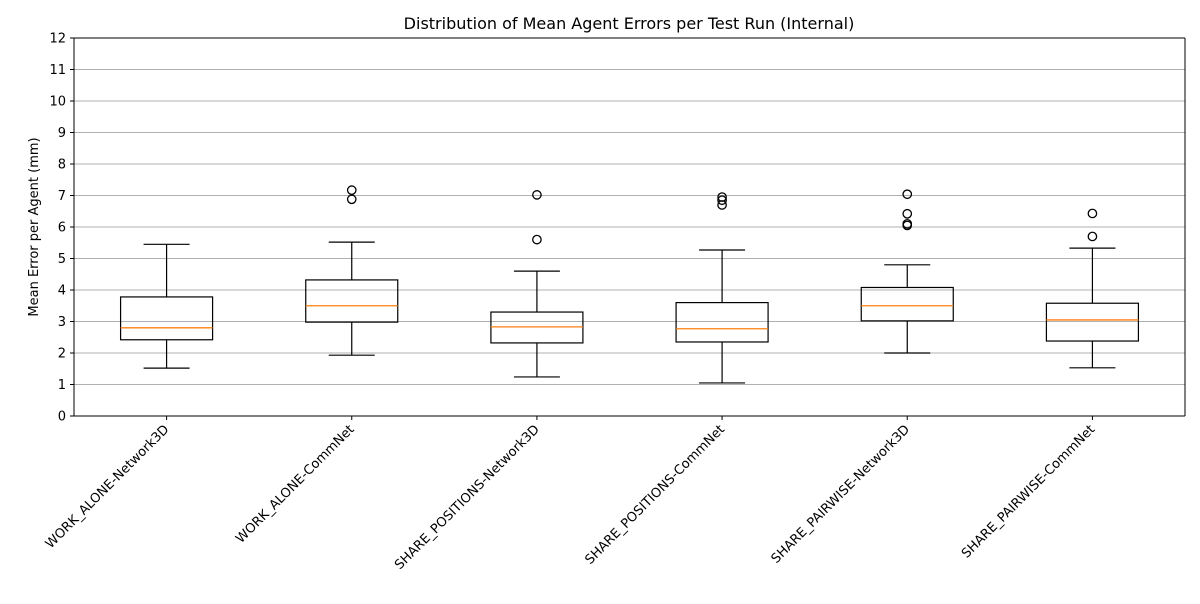 The image size is (1200, 604). I want to click on y-tick-label: 11, so click(57, 70).